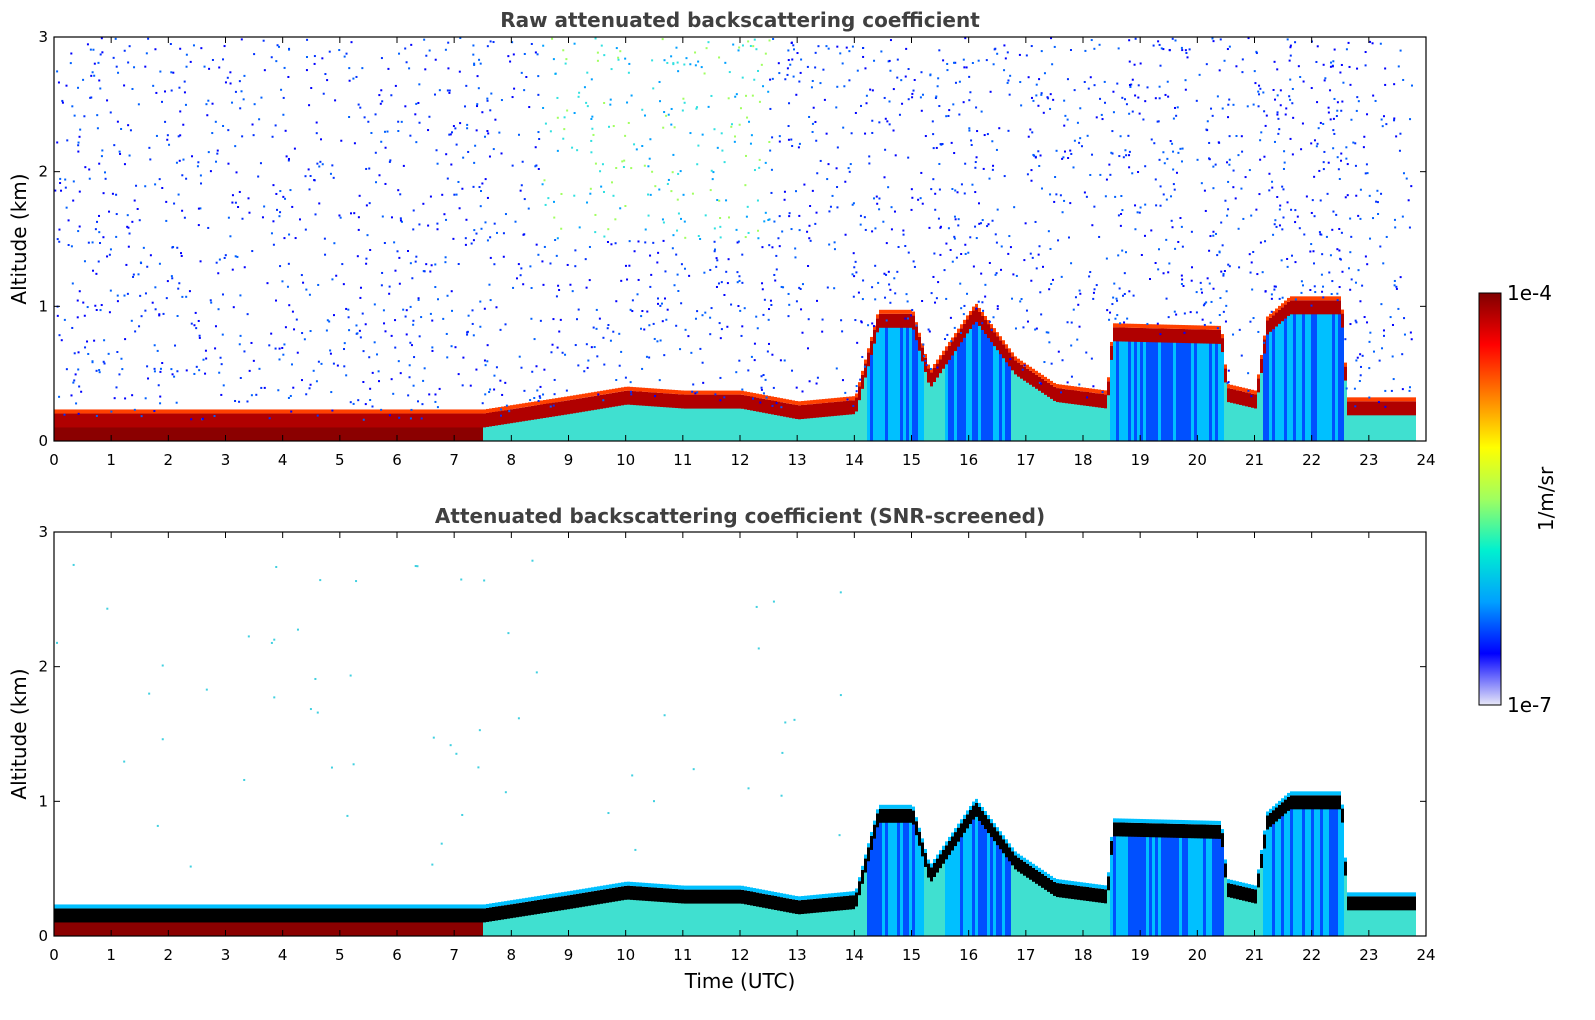  What do you see at coordinates (1197, 460) in the screenshot?
I see `x-tick-label: 20` at bounding box center [1197, 460].